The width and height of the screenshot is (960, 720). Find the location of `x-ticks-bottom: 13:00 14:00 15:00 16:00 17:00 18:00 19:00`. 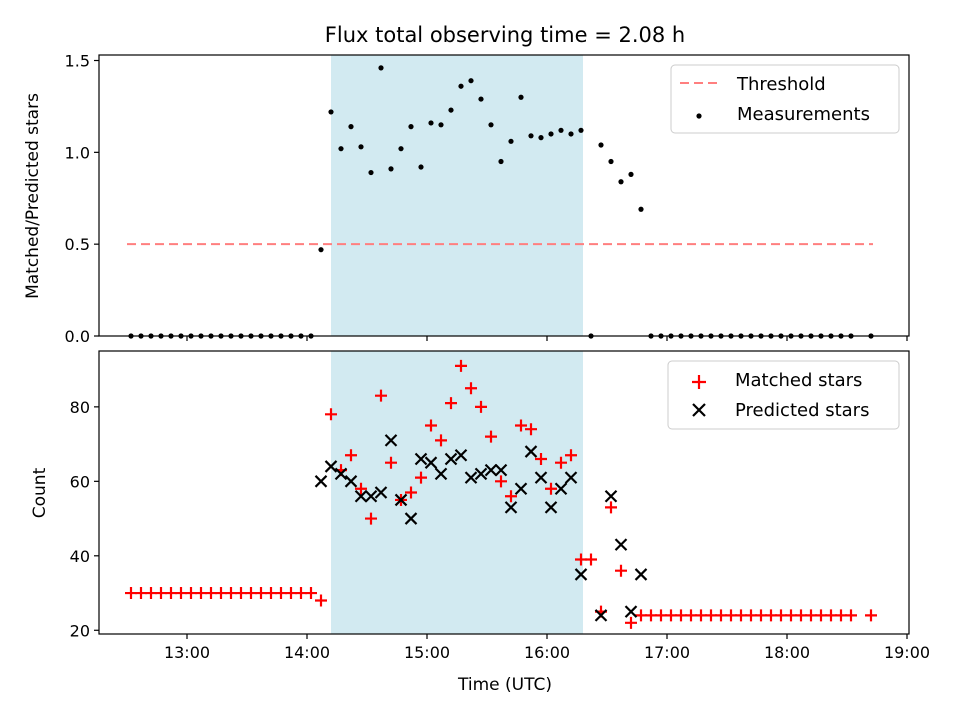

x-ticks-bottom: 13:00 14:00 15:00 16:00 17:00 18:00 19:00 is located at coordinates (547, 648).